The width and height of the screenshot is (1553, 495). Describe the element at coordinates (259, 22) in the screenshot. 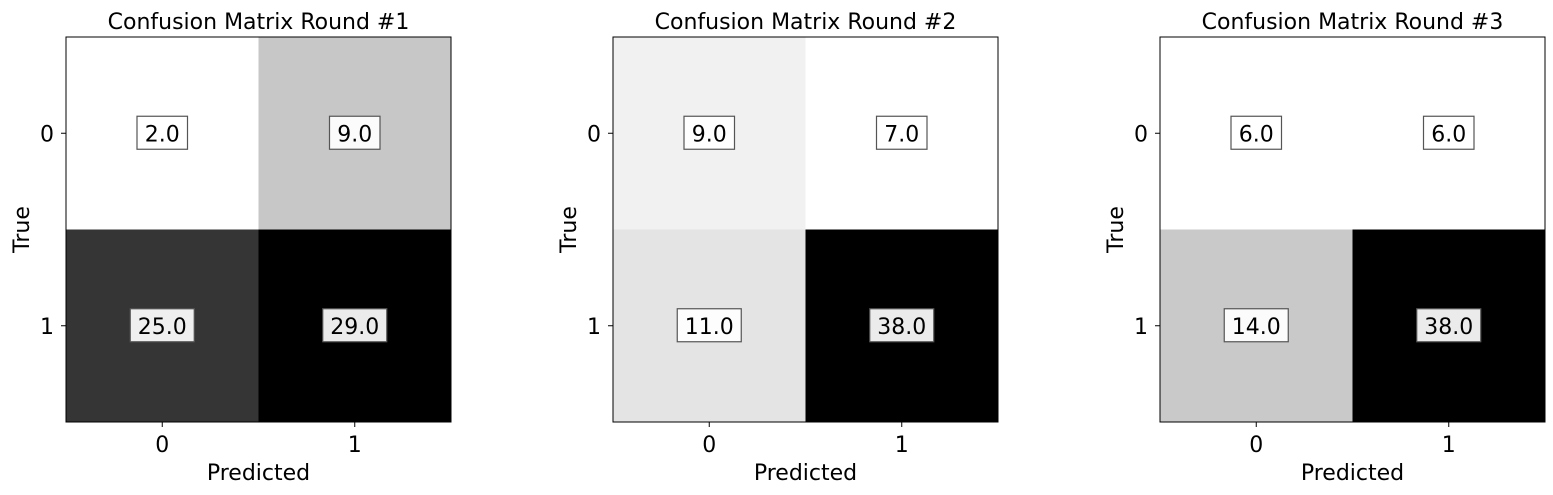

I see `chart-title: Confusion Matrix Round #1` at that location.